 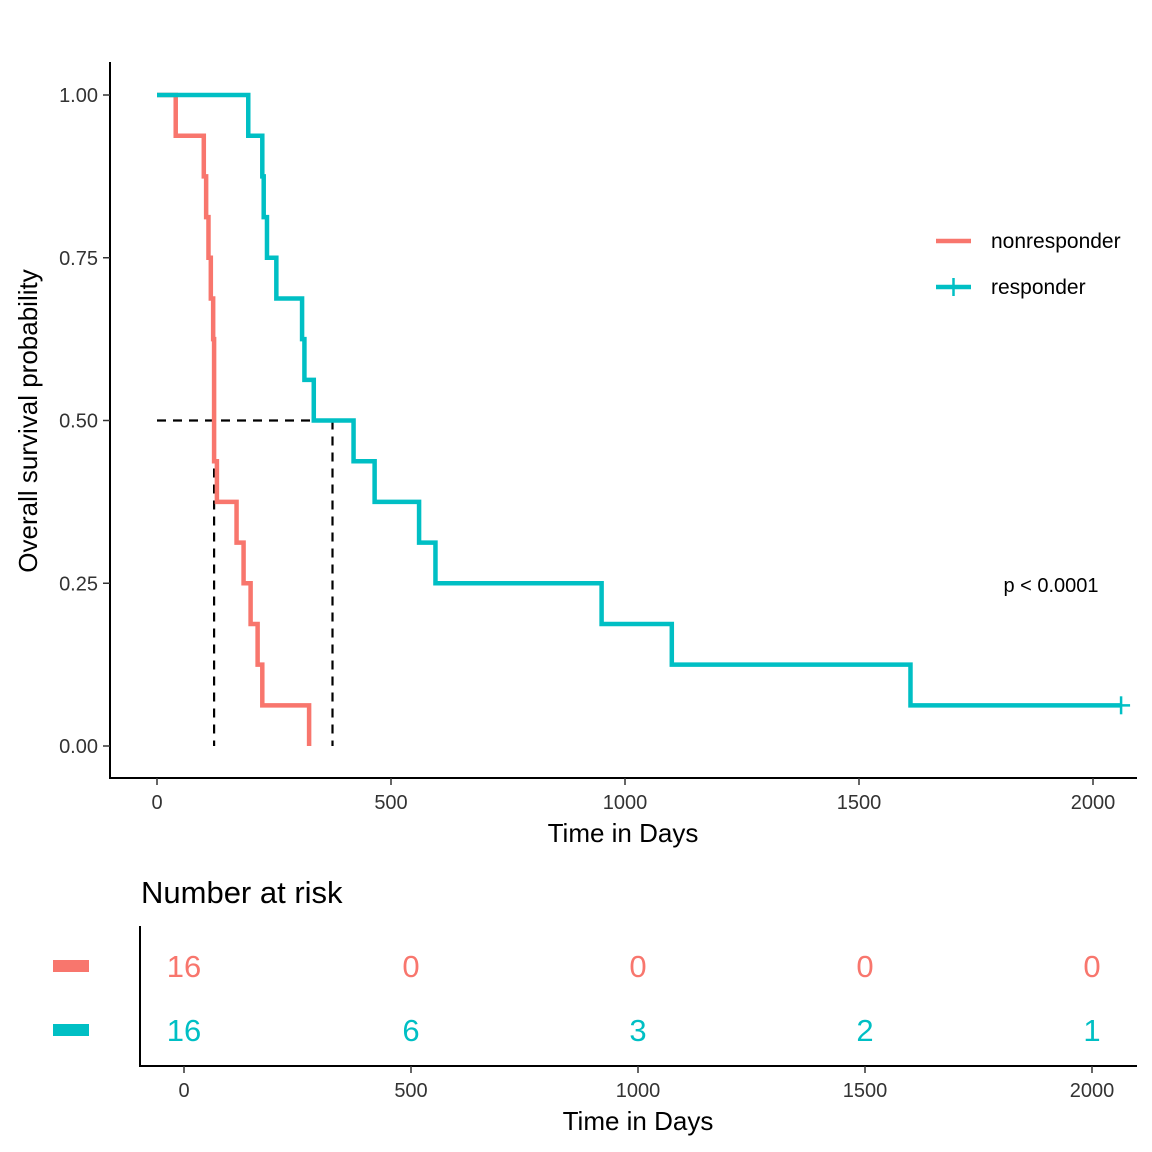 What do you see at coordinates (78, 96) in the screenshot?
I see `y-tick-label: 1.00` at bounding box center [78, 96].